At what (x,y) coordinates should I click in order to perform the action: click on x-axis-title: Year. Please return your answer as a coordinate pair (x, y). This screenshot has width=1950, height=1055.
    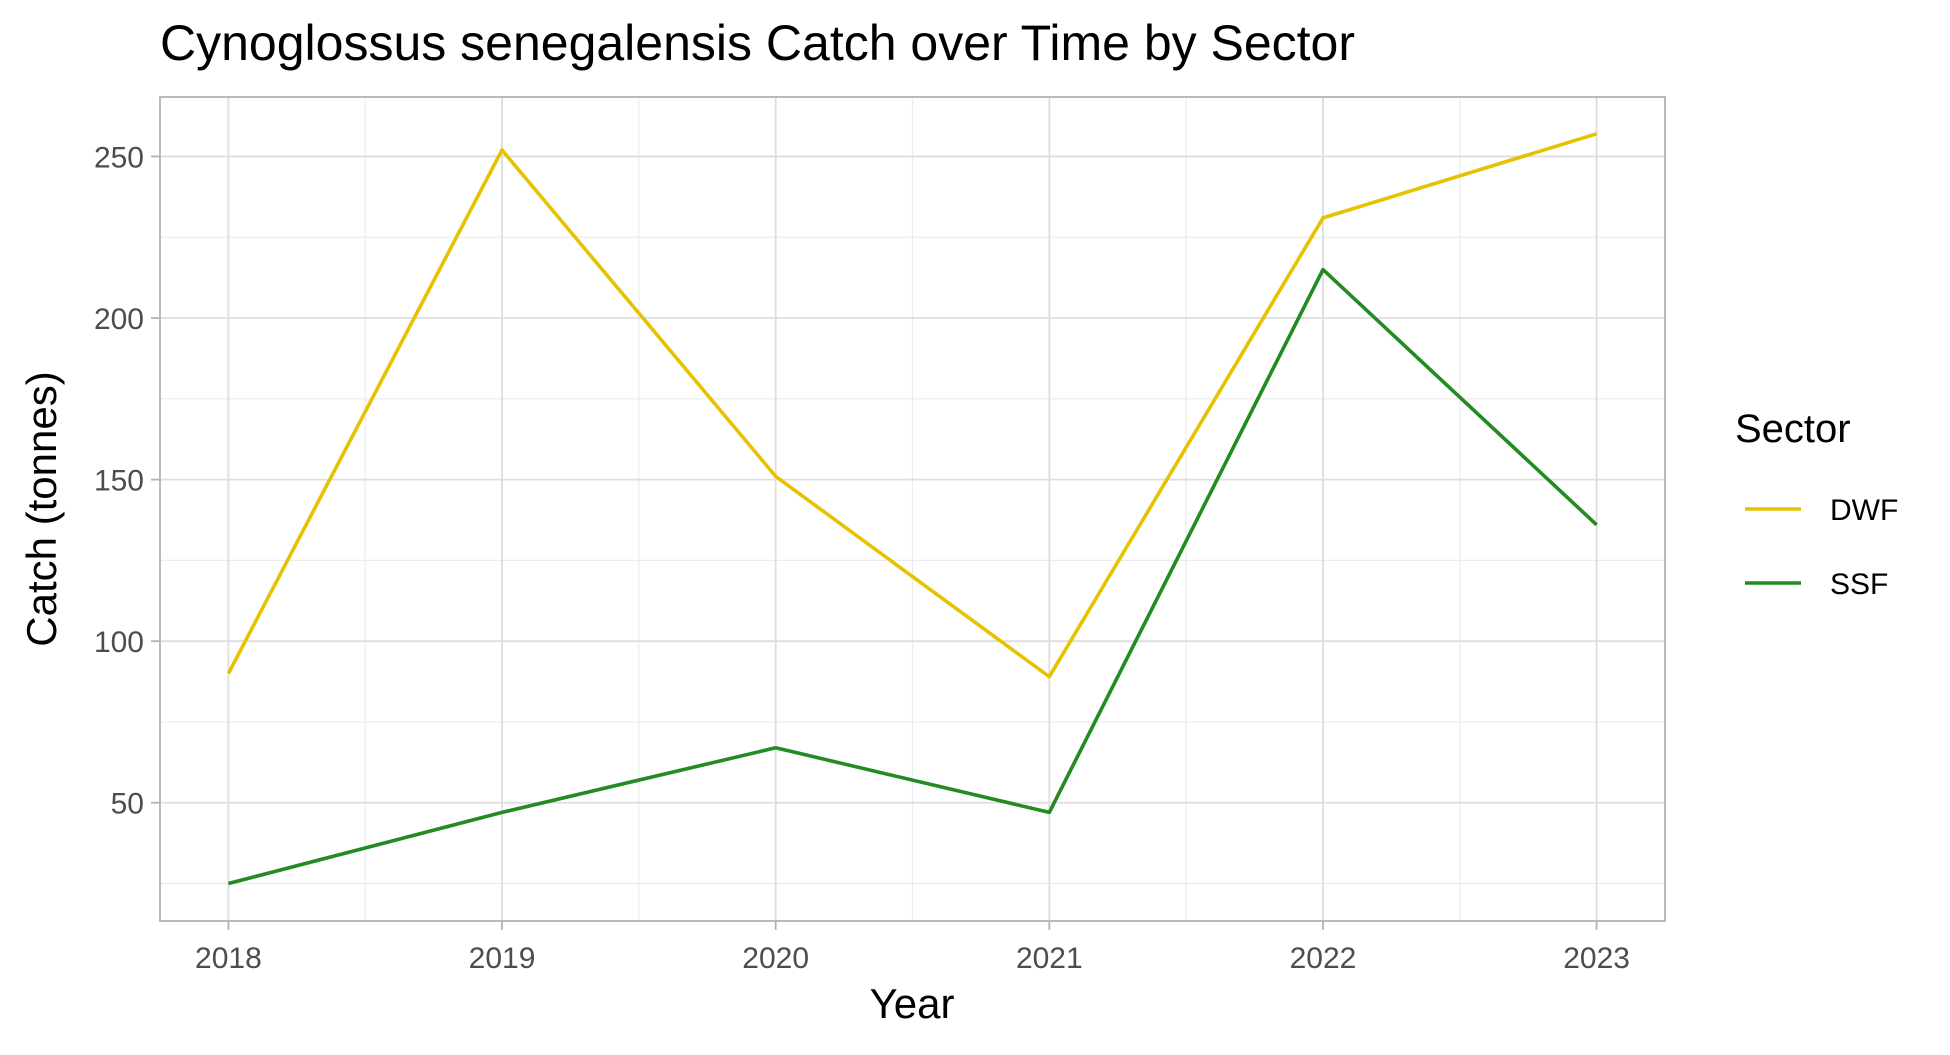
    Looking at the image, I should click on (912, 1003).